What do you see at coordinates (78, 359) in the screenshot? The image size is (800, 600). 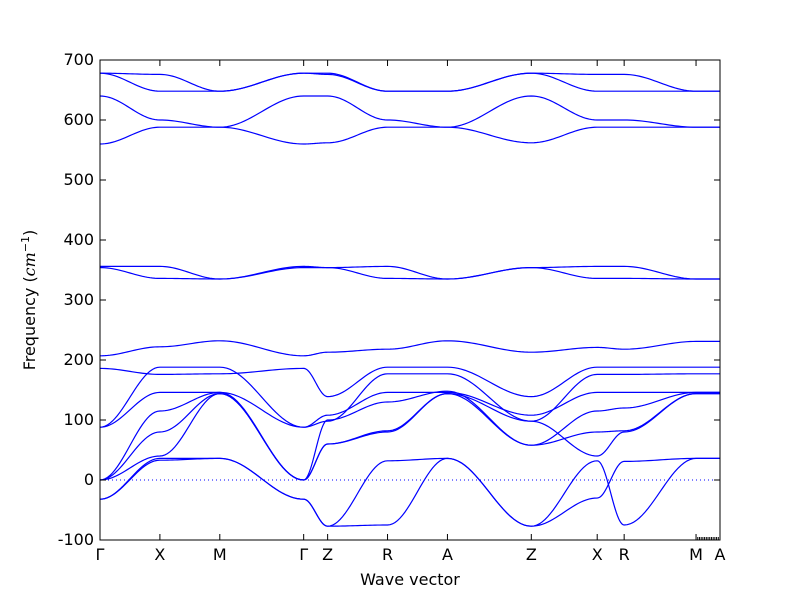 I see `y-tick-label: 200` at bounding box center [78, 359].